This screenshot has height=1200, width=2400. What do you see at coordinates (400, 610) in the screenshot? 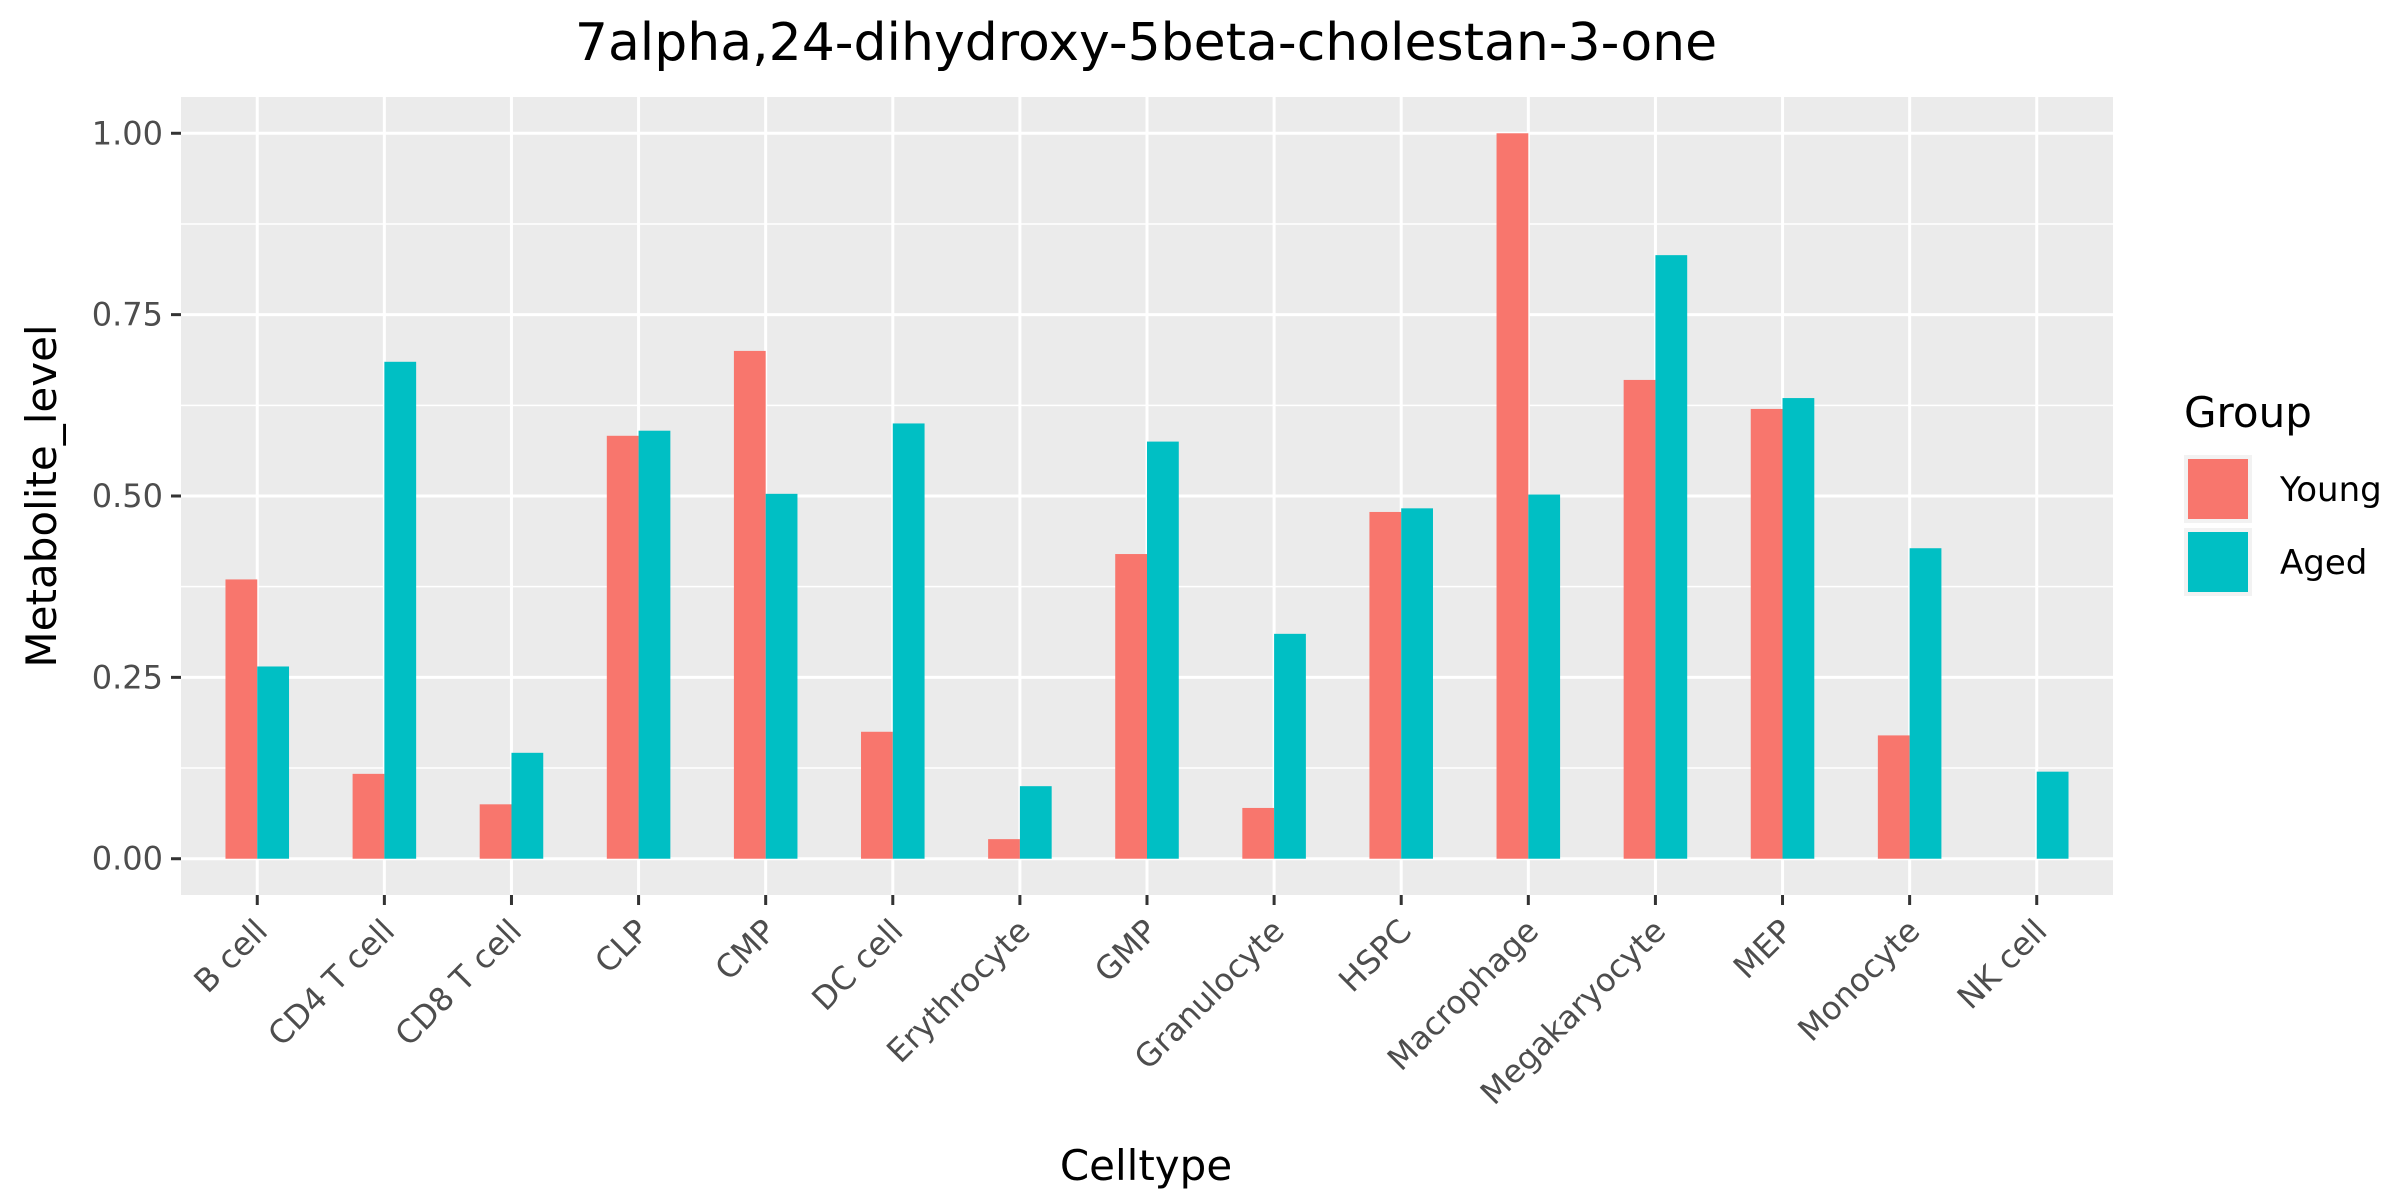
I see `bar-aged-cd4-t-cell` at bounding box center [400, 610].